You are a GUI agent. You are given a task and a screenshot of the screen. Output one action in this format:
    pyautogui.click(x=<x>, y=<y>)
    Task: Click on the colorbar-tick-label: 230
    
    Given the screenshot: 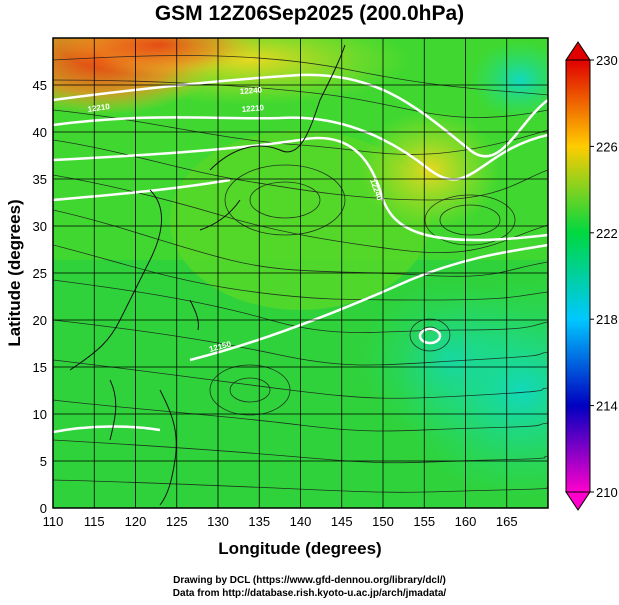 What is the action you would take?
    pyautogui.click(x=607, y=60)
    